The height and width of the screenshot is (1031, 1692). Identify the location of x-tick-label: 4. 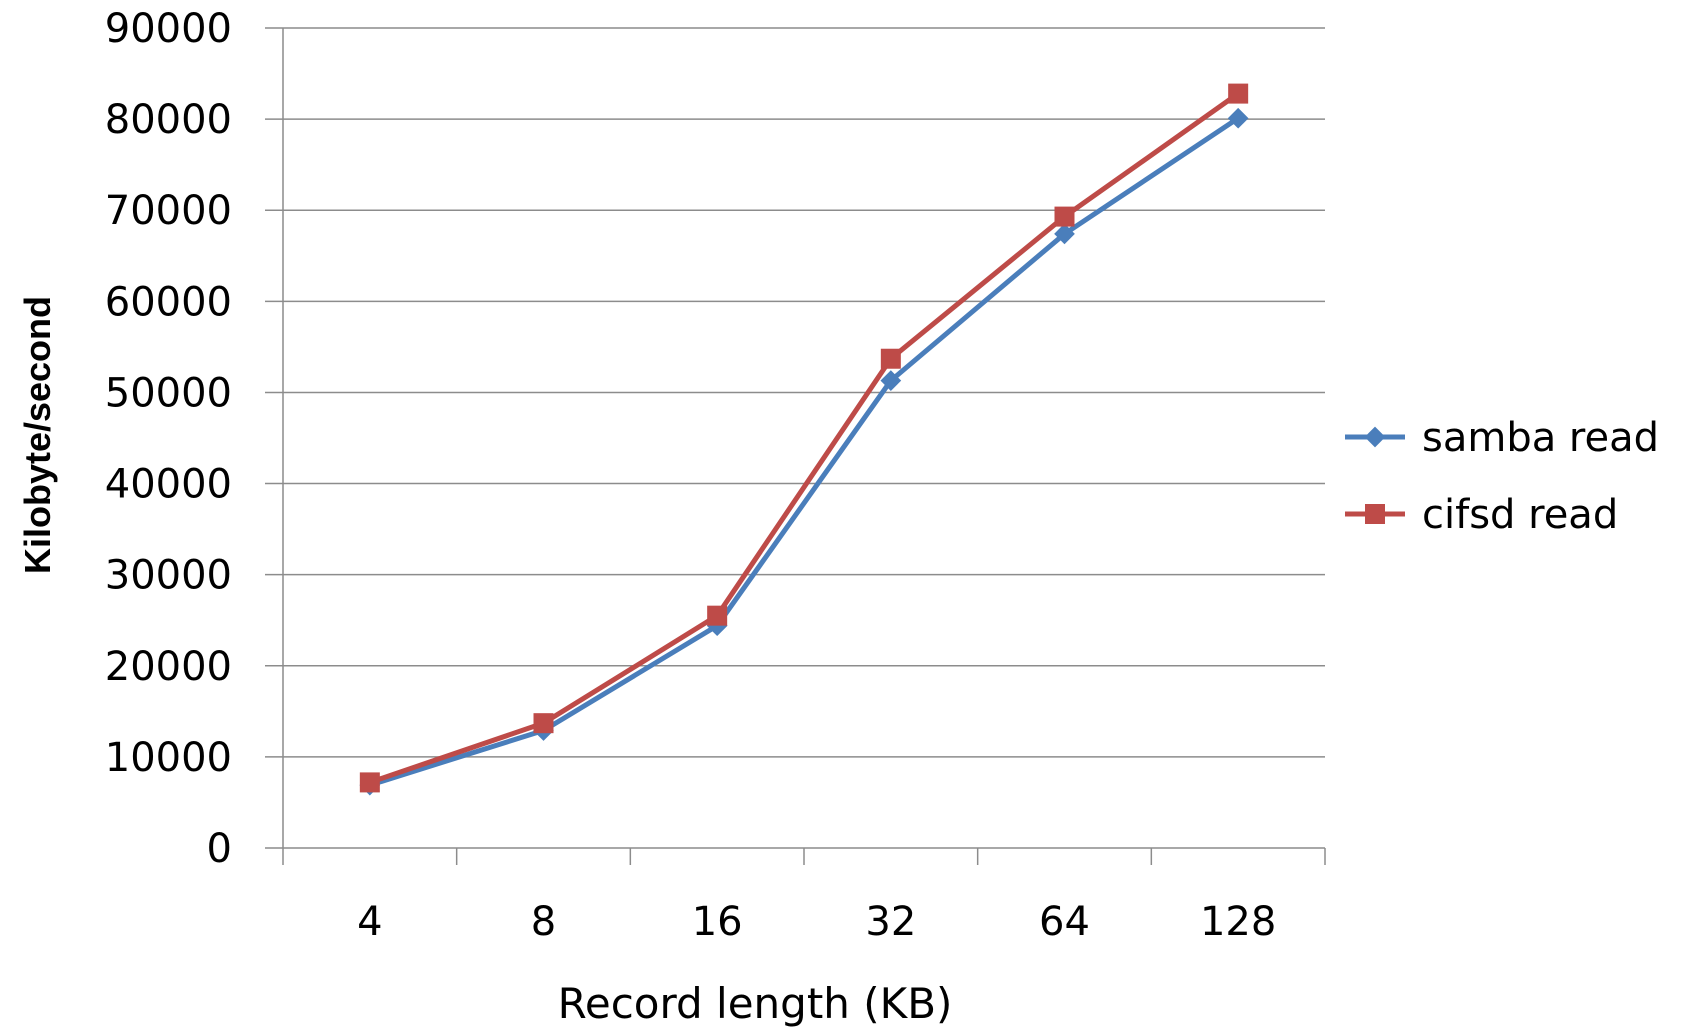
(369, 922).